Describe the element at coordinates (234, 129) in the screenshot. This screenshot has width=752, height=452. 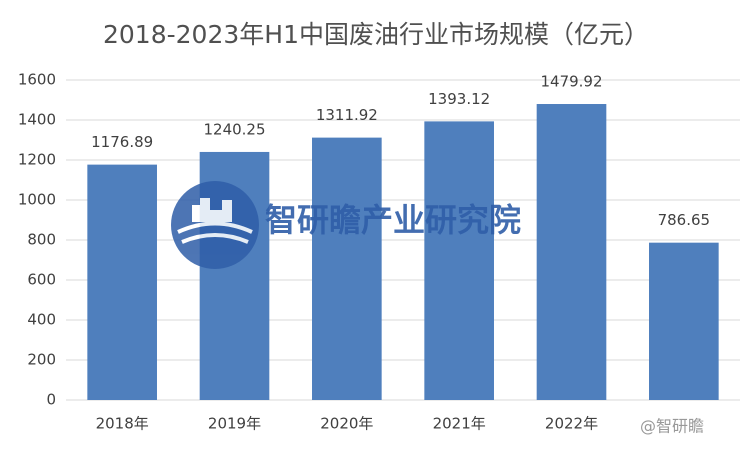
I see `data-label: 1240.25` at that location.